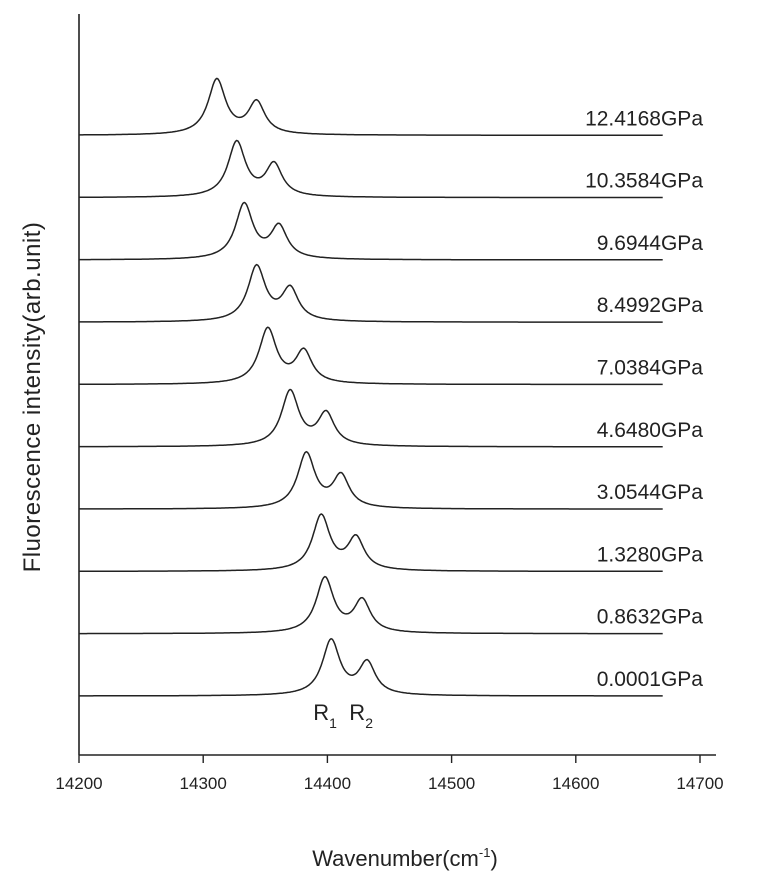  What do you see at coordinates (32, 397) in the screenshot?
I see `y-axis-label: Fluorescence intensity(arb.unit)` at bounding box center [32, 397].